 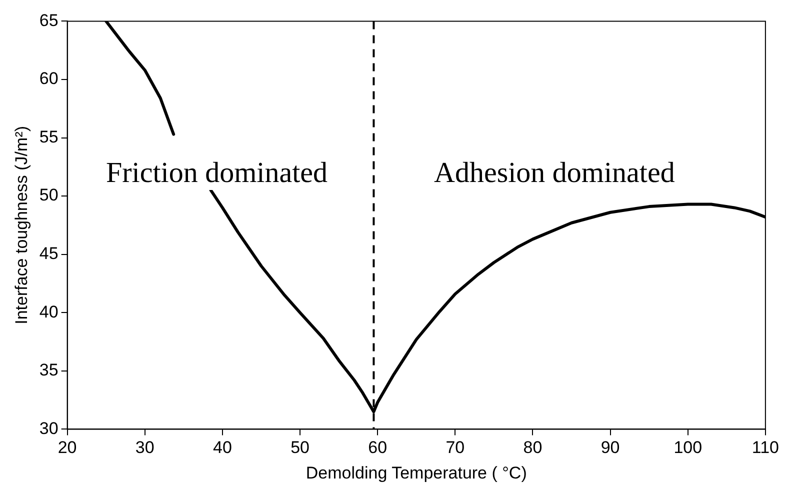 What do you see at coordinates (48, 254) in the screenshot?
I see `y-tick-label: 45` at bounding box center [48, 254].